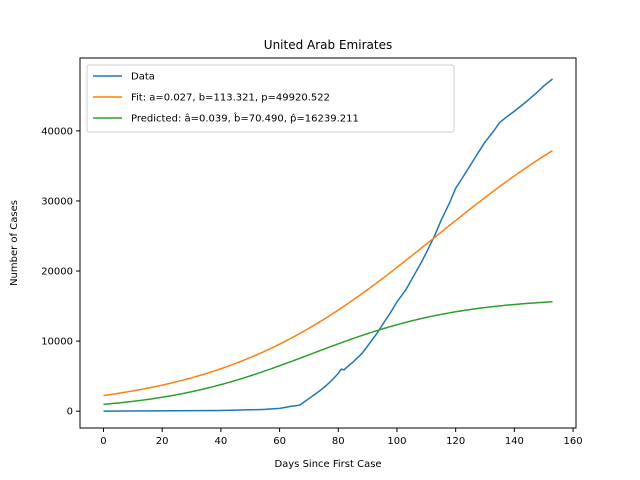 The height and width of the screenshot is (480, 640). Describe the element at coordinates (57, 201) in the screenshot. I see `y-tick-label: 30000` at that location.